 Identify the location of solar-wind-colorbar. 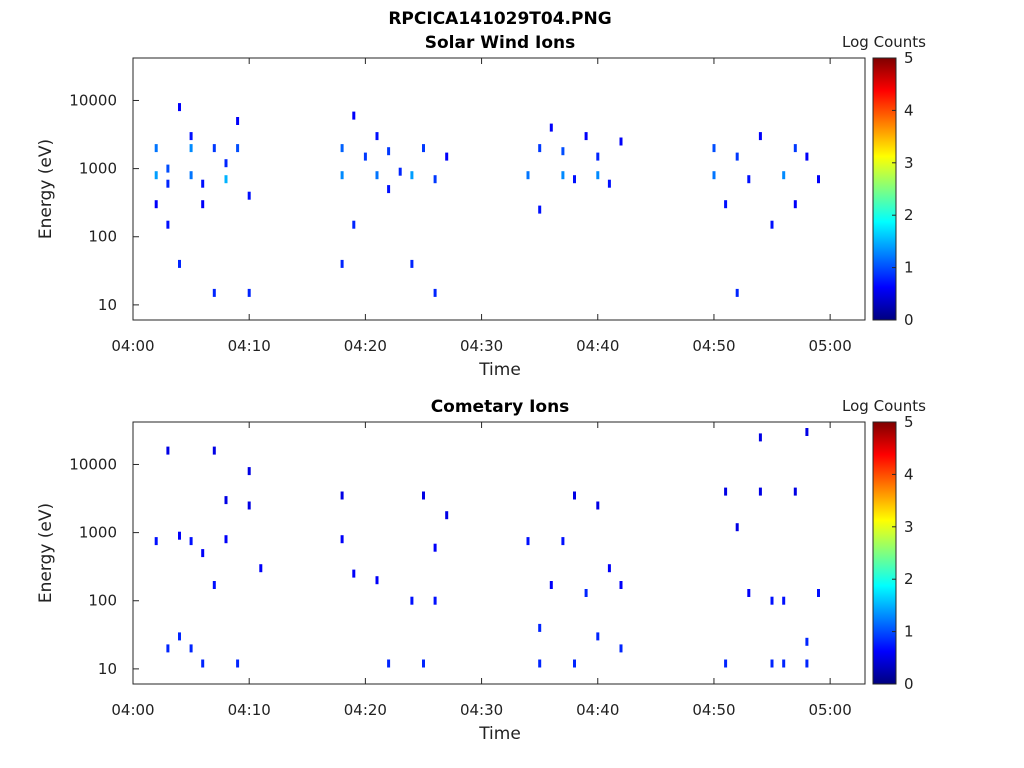
(884, 189).